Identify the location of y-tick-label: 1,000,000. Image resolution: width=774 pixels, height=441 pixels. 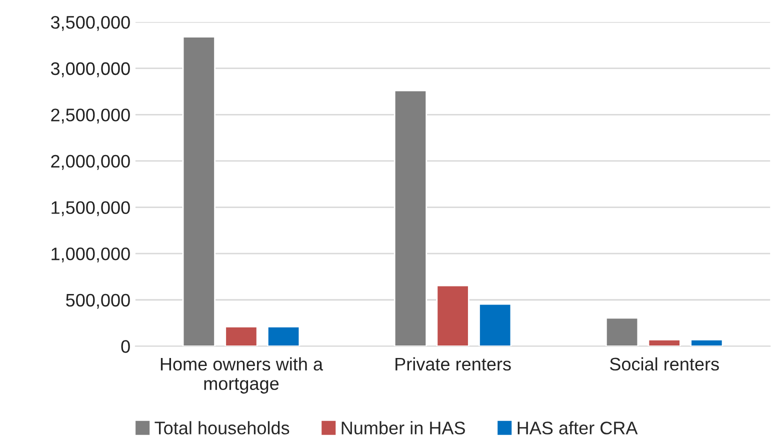
(91, 255).